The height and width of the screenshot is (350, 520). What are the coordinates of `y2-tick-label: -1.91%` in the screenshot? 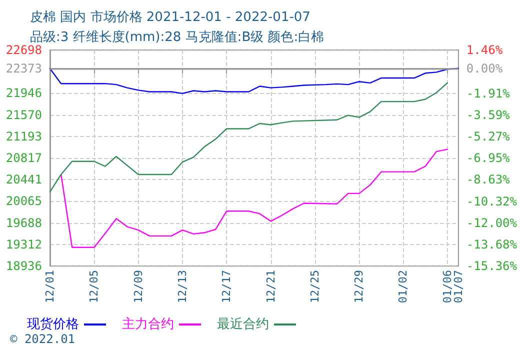 It's located at (488, 93).